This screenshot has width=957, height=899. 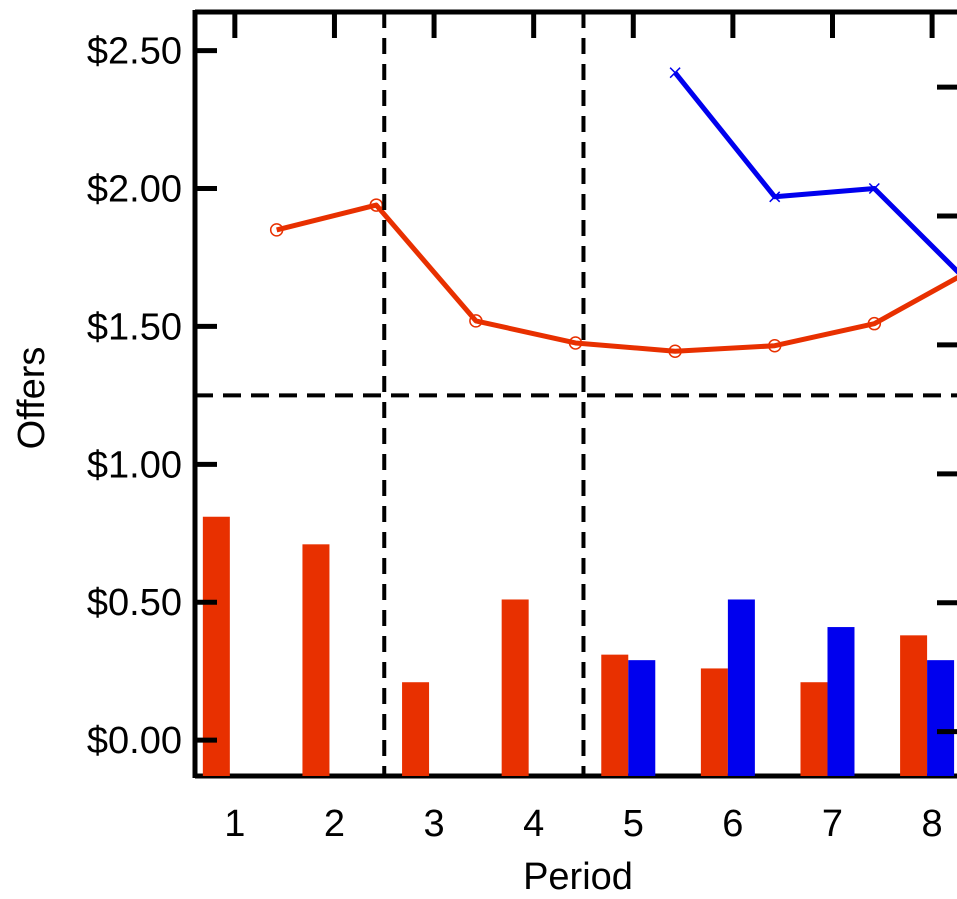 What do you see at coordinates (578, 877) in the screenshot?
I see `x-axis-title: Period` at bounding box center [578, 877].